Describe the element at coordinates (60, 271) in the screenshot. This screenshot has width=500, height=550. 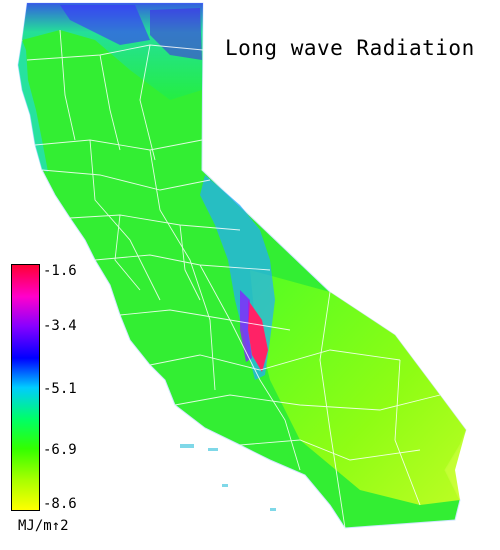
I see `scale-tick-1: -1.6` at that location.